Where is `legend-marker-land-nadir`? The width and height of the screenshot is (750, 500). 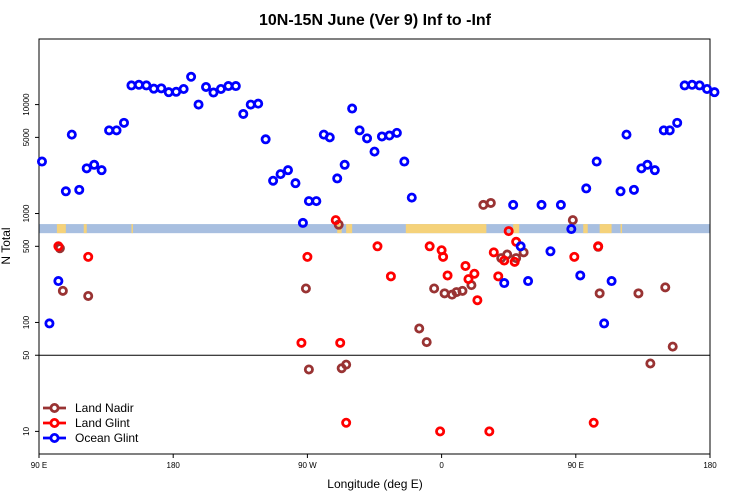 legend-marker-land-nadir is located at coordinates (54, 407).